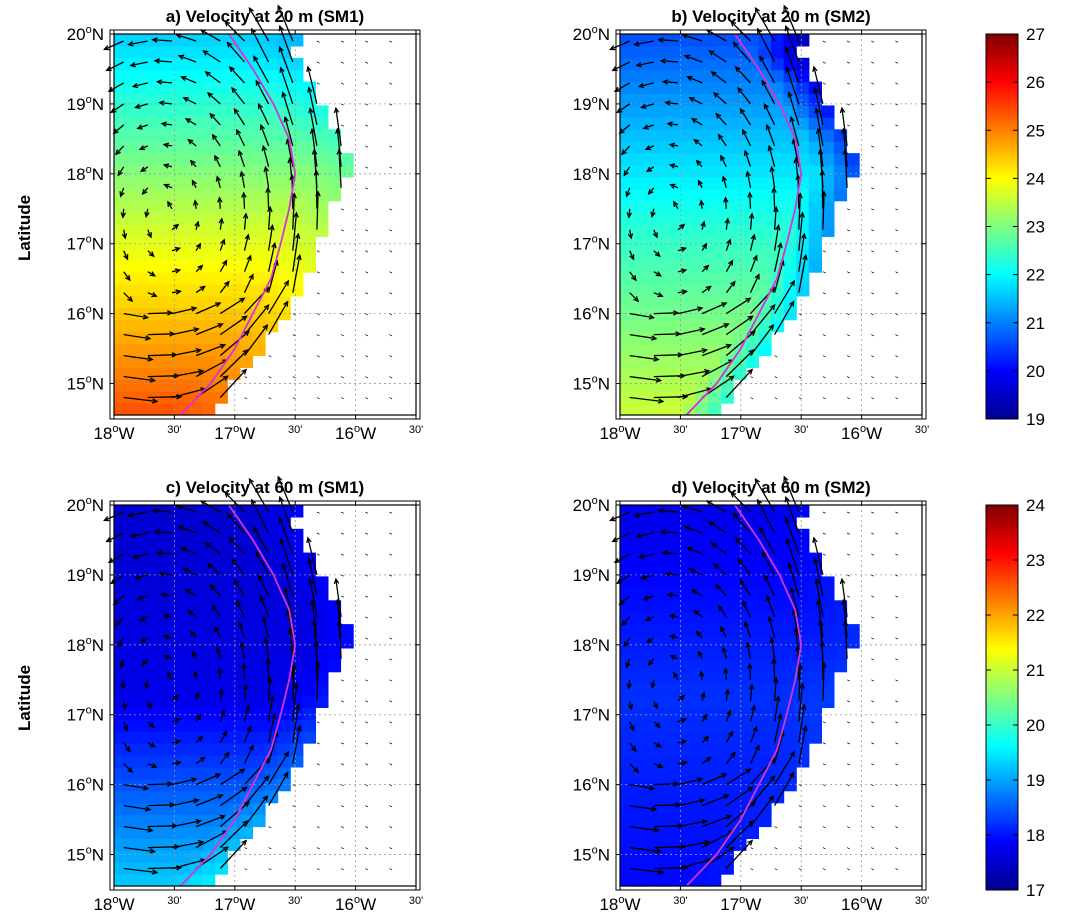 This screenshot has height=921, width=1075. I want to click on map-frame-outer, so click(771, 224).